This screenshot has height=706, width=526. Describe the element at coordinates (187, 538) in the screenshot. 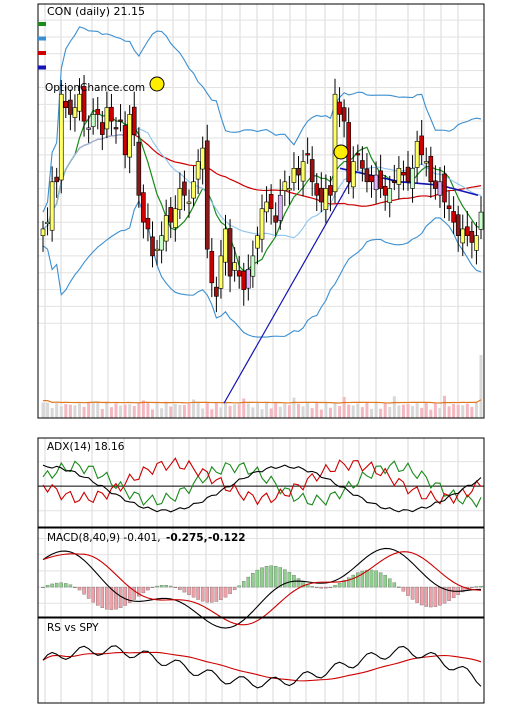

I see `macd-signal-value: -0.275,` at that location.